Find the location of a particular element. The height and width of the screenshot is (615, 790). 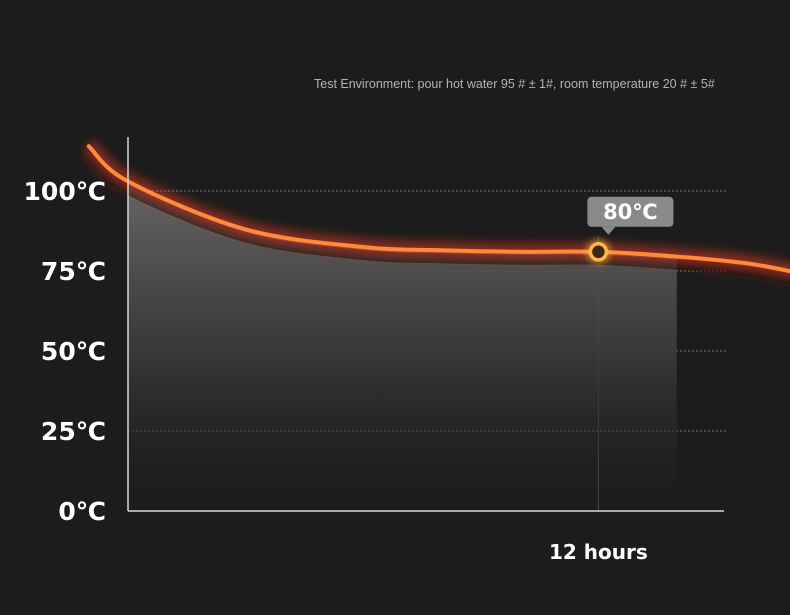

callout-label-0: 80℃ is located at coordinates (630, 212).